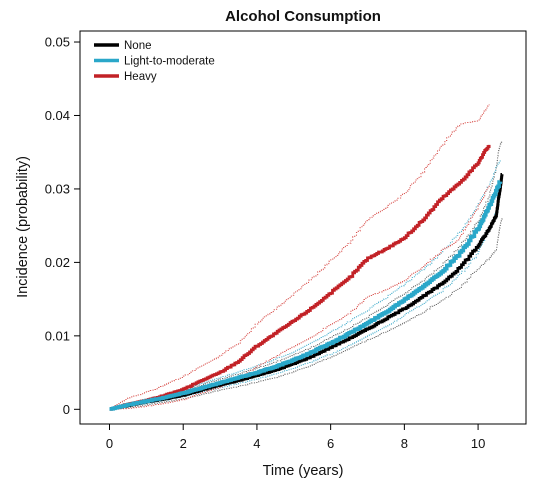 The height and width of the screenshot is (491, 554). What do you see at coordinates (57, 262) in the screenshot?
I see `y-tick-label: 0.02` at bounding box center [57, 262].